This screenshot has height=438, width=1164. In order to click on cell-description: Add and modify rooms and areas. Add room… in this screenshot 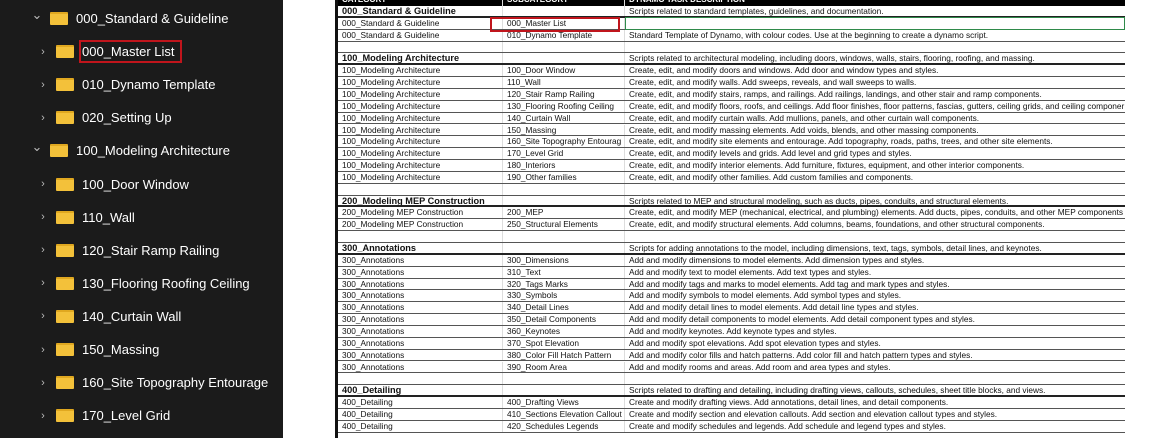, I will do `click(760, 366)`.